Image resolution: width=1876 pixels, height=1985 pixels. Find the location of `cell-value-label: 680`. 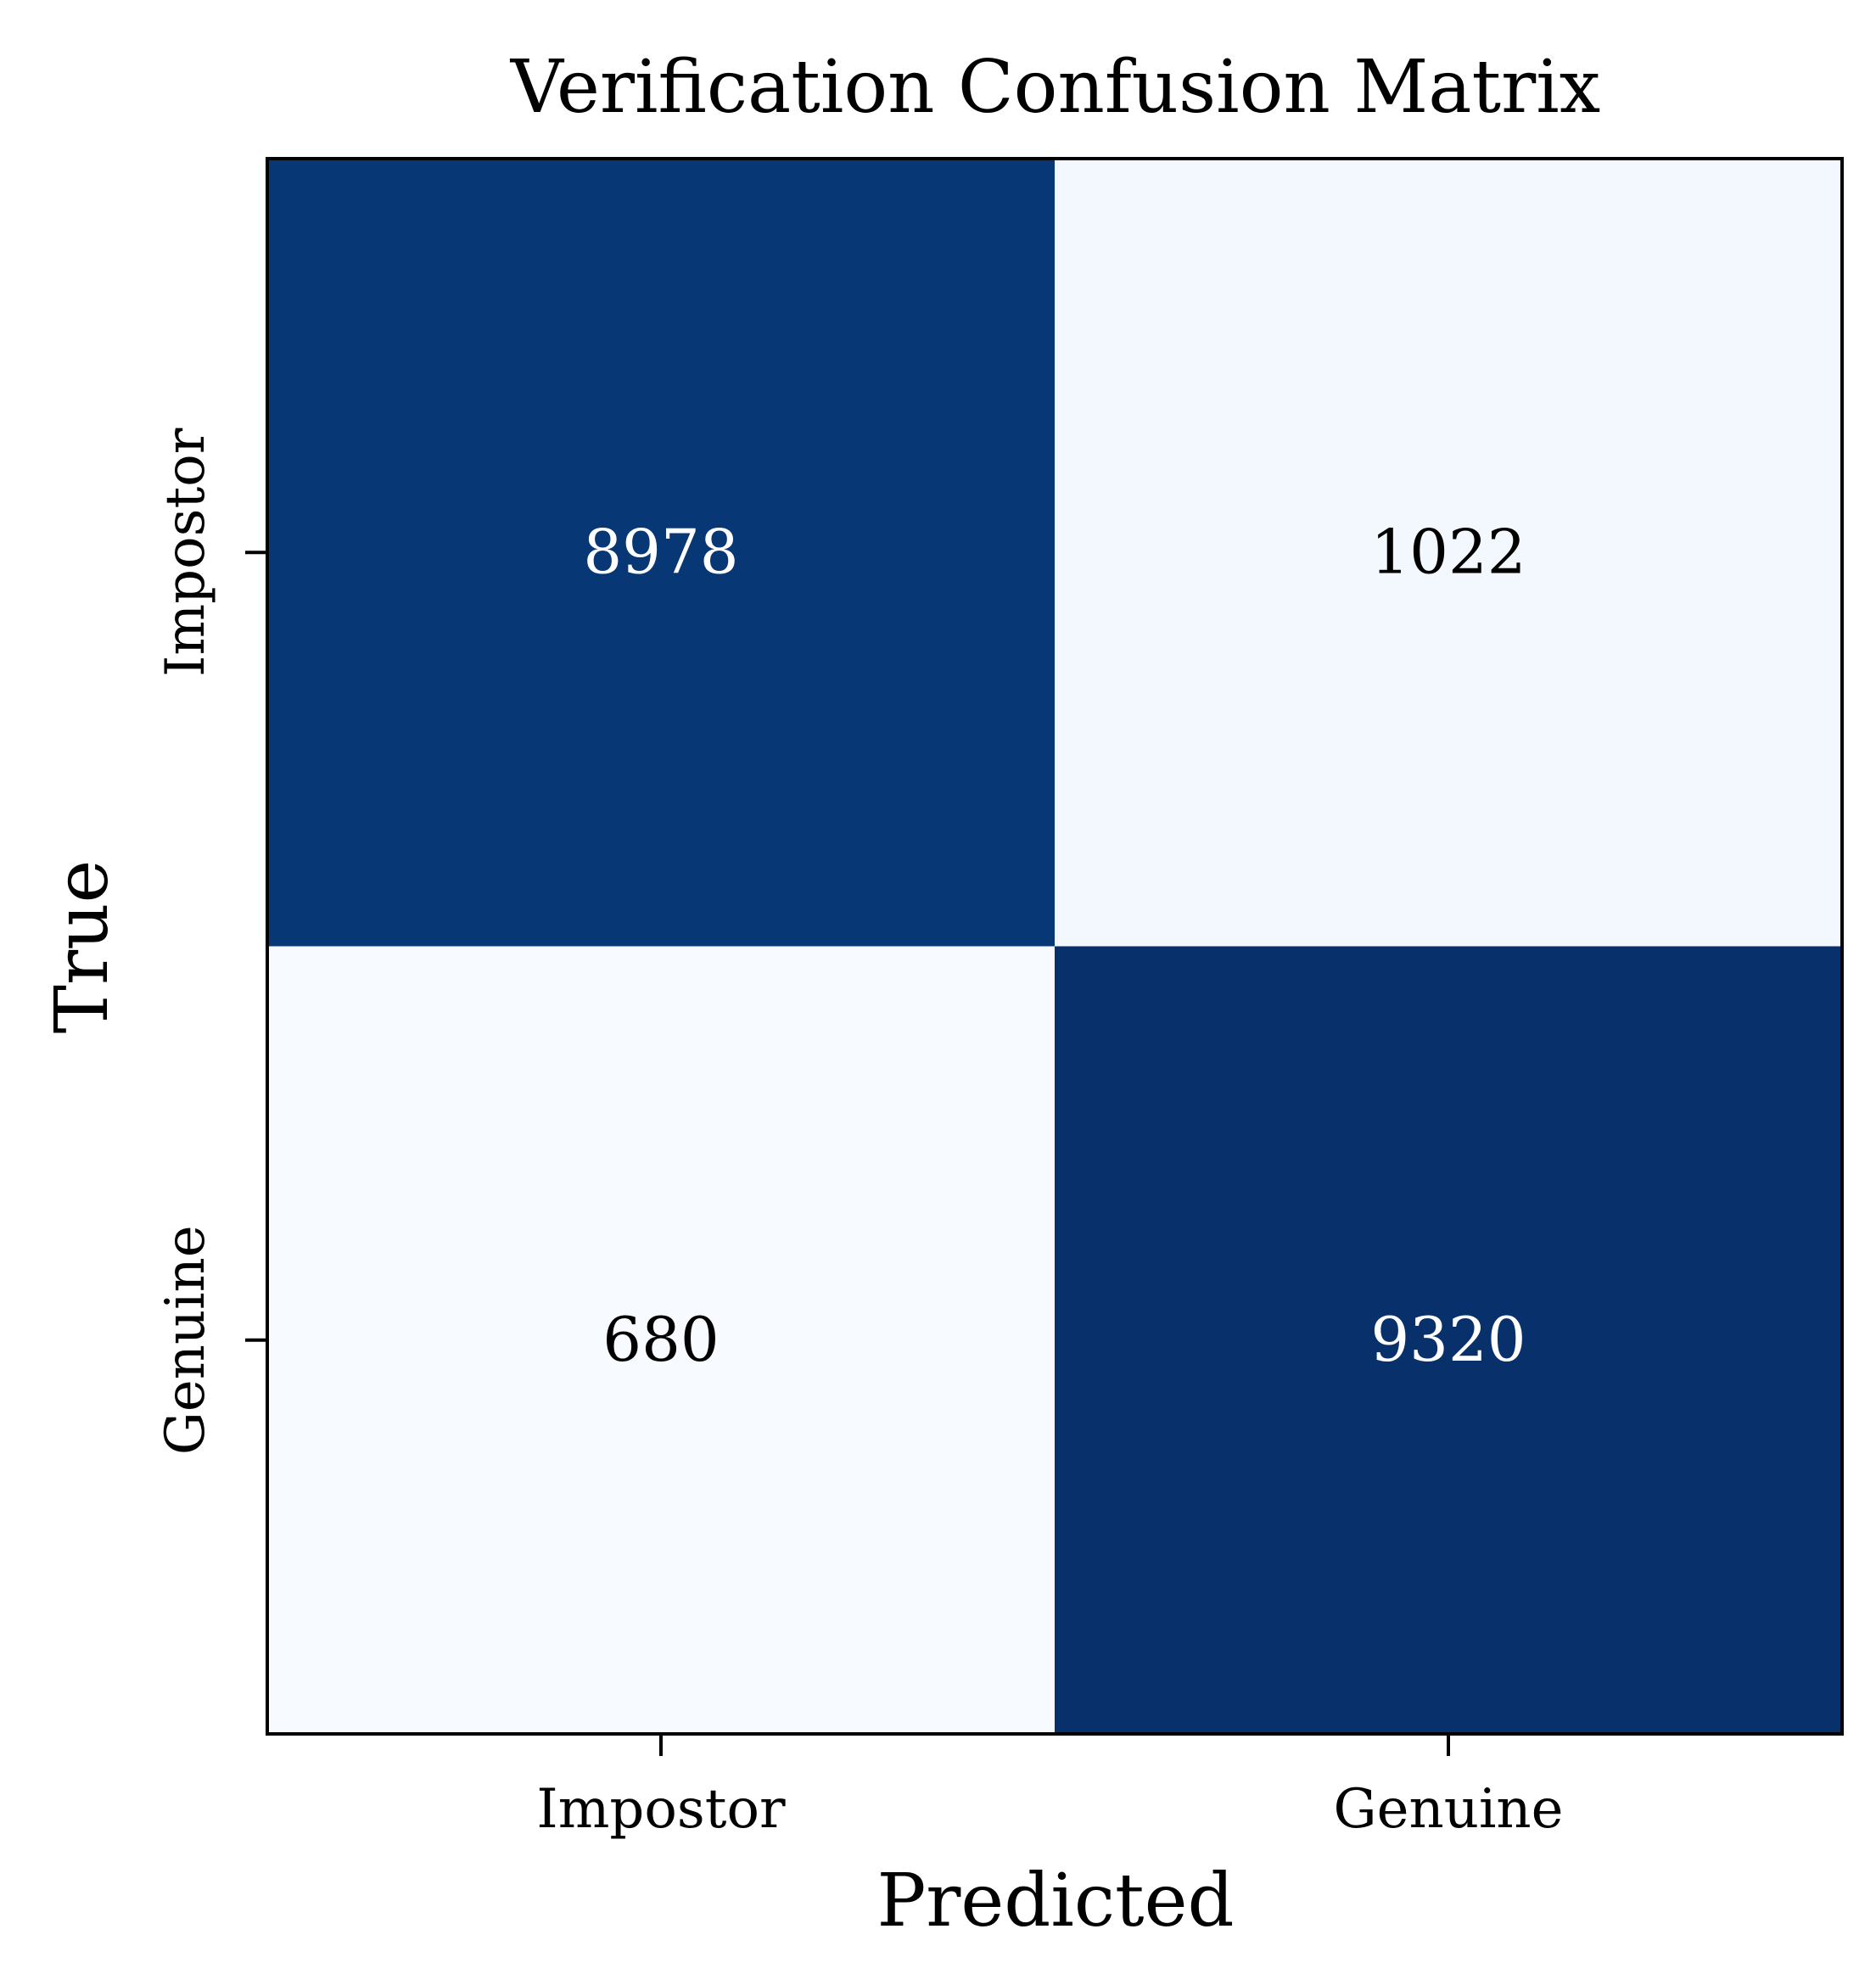

cell-value-label: 680 is located at coordinates (660, 1340).